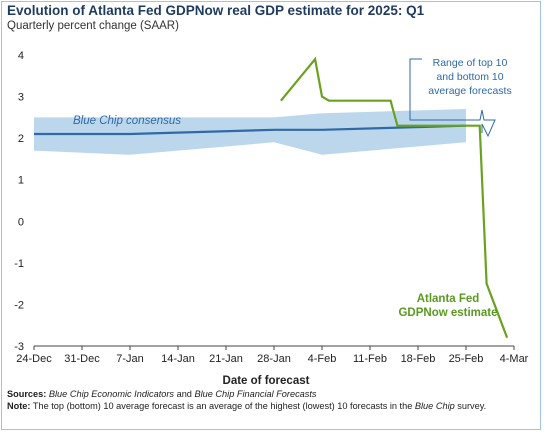 The height and width of the screenshot is (433, 544). What do you see at coordinates (19, 264) in the screenshot?
I see `y-tick-label: -1` at bounding box center [19, 264].